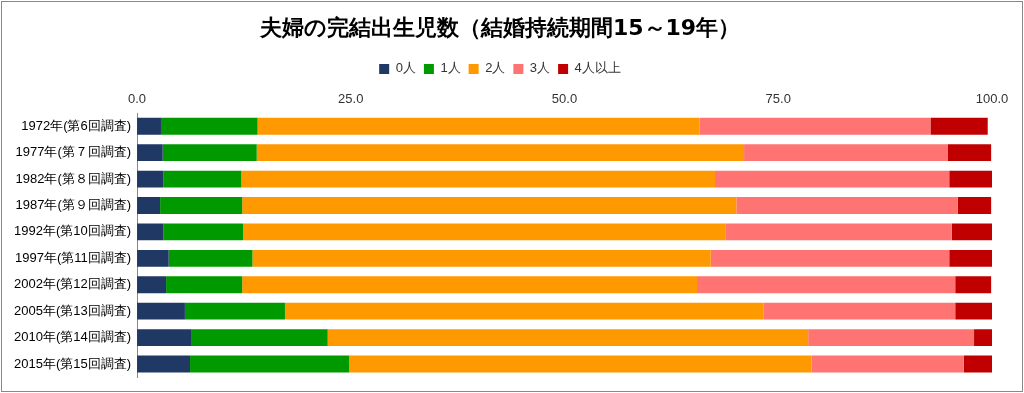  What do you see at coordinates (351, 98) in the screenshot?
I see `x-tick-label: 25.0` at bounding box center [351, 98].